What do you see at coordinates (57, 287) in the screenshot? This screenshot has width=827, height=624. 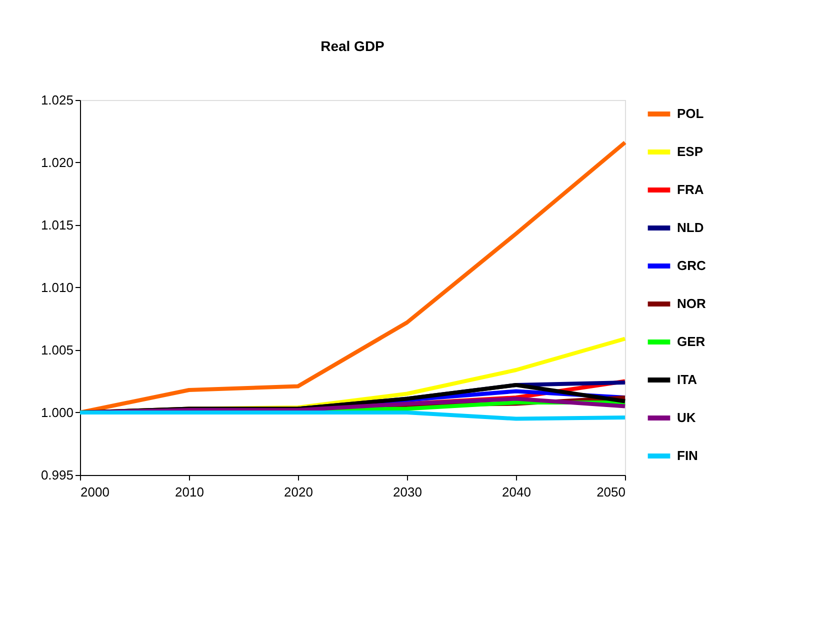 I see `y-tick-label: 1.010` at bounding box center [57, 287].